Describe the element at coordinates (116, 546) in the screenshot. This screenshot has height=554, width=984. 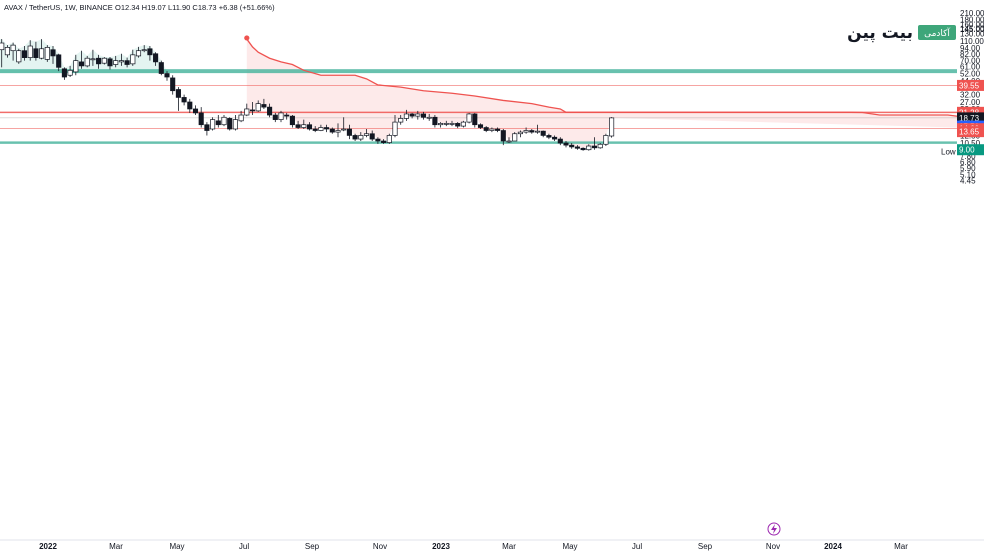
I see `x-tick-label: Mar` at that location.